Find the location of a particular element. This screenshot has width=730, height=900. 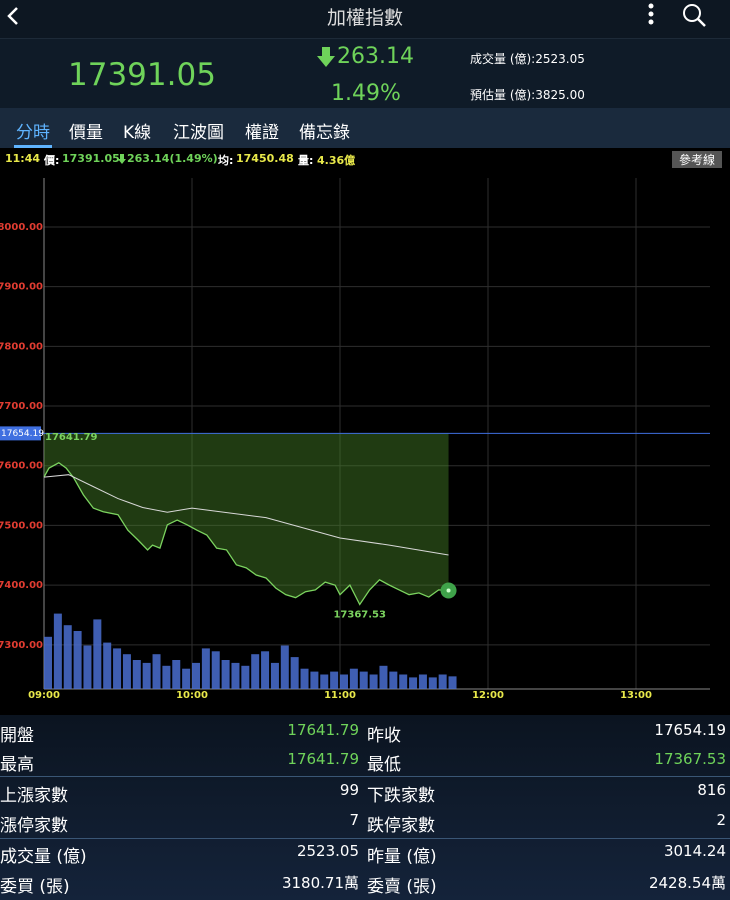

average-line is located at coordinates (246, 515).